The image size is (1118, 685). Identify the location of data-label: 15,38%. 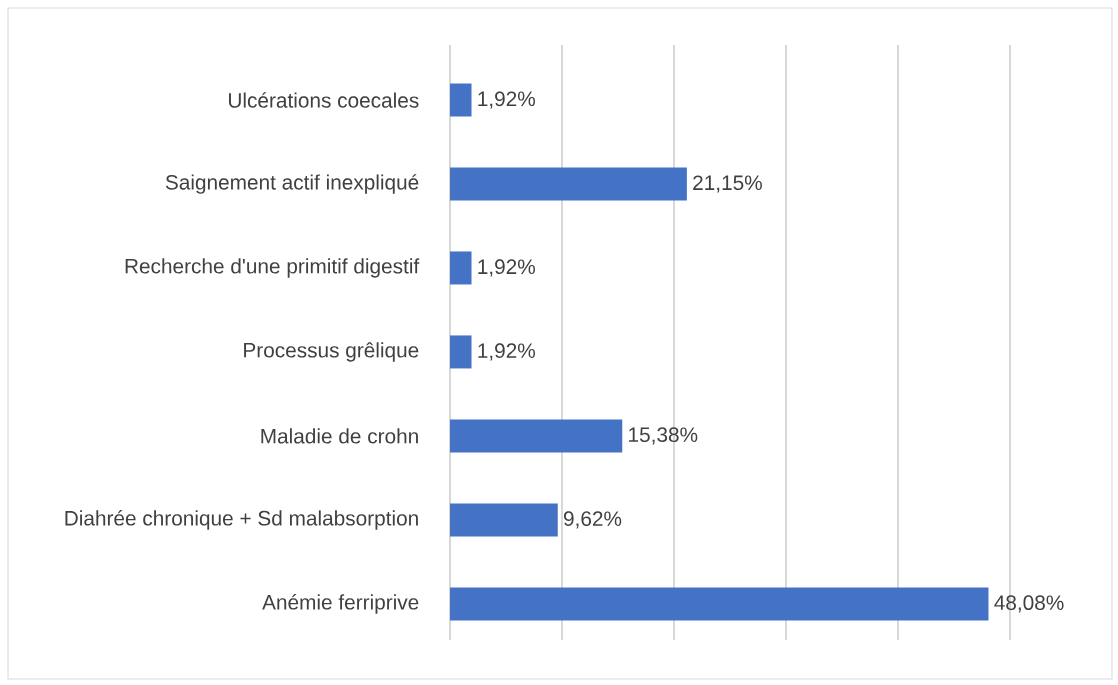
(663, 436).